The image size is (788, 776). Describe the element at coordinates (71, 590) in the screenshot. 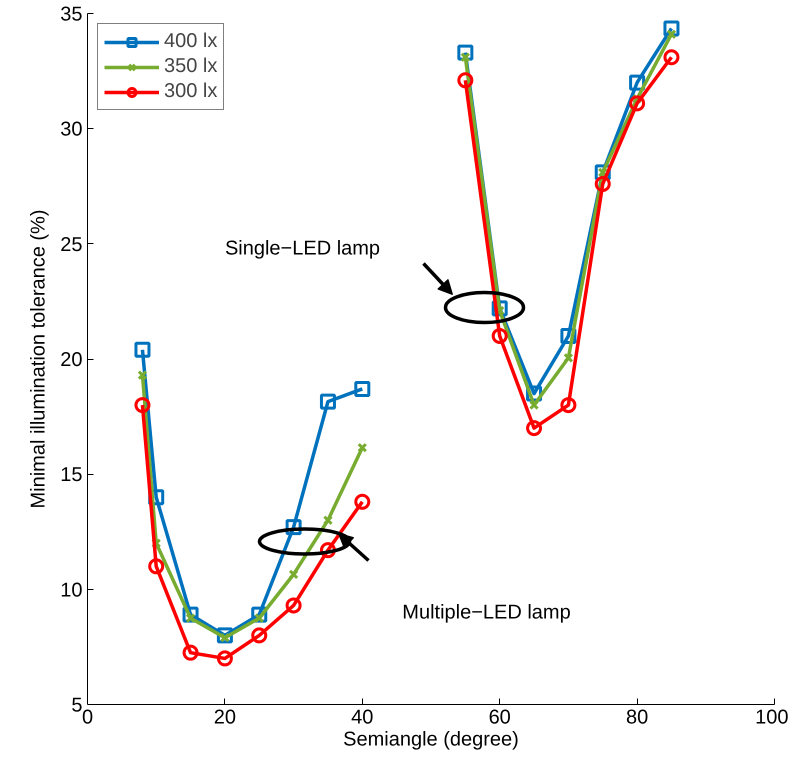

I see `y-tick-label: 10` at that location.